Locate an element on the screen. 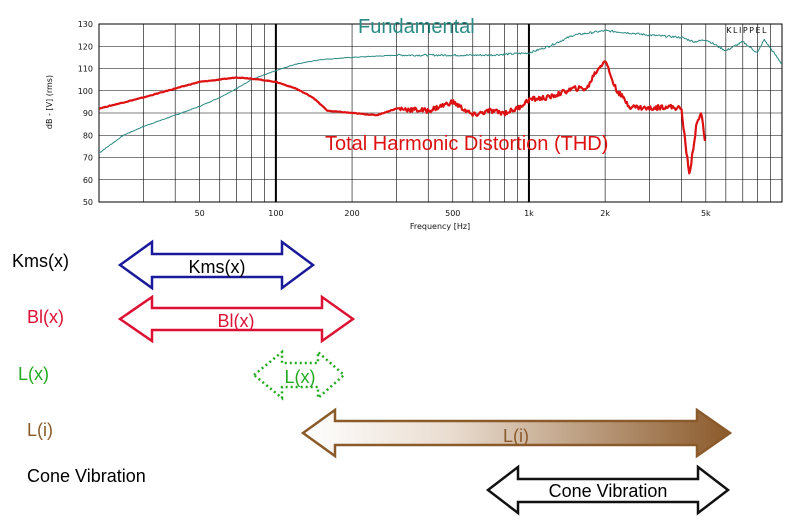 This screenshot has width=806, height=526. y-tick-labels: 50 60 70 80 90 100 110 120 130 is located at coordinates (85, 113).